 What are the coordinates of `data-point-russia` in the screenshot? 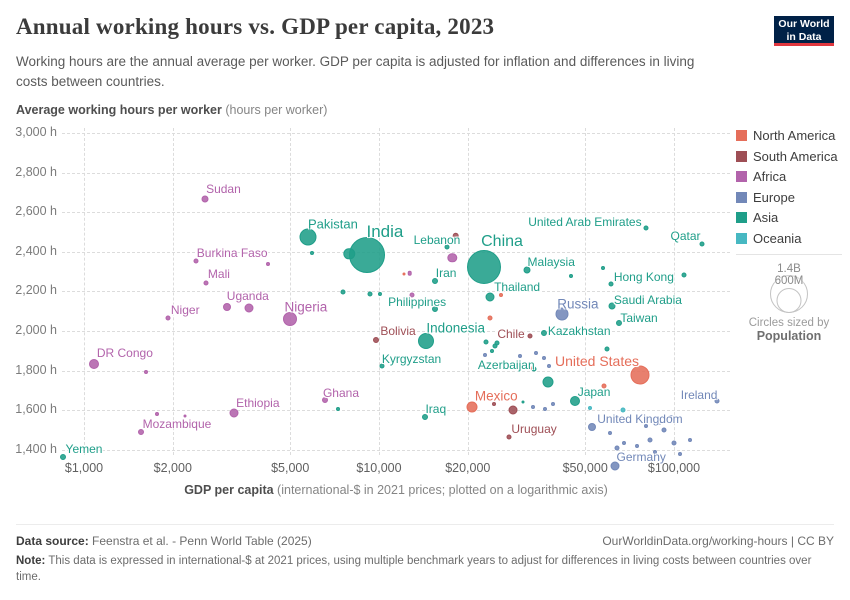 It's located at (562, 314).